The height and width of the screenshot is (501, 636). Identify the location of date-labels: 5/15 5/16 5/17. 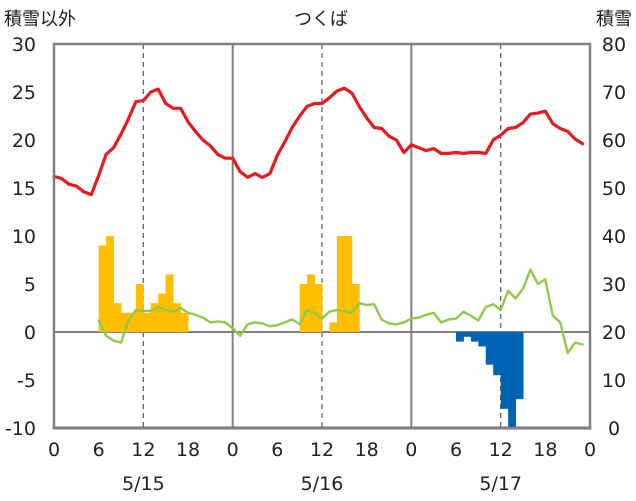
(322, 484).